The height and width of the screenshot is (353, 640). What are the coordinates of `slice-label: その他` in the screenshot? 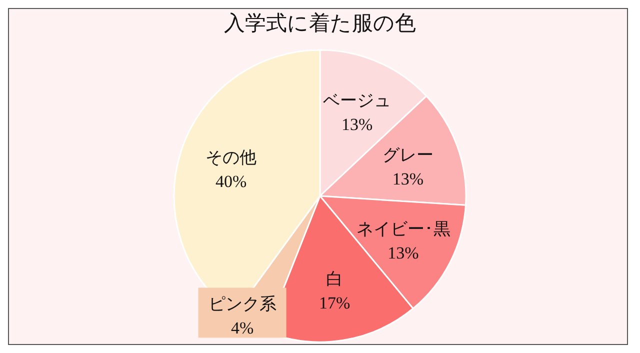 It's located at (231, 158).